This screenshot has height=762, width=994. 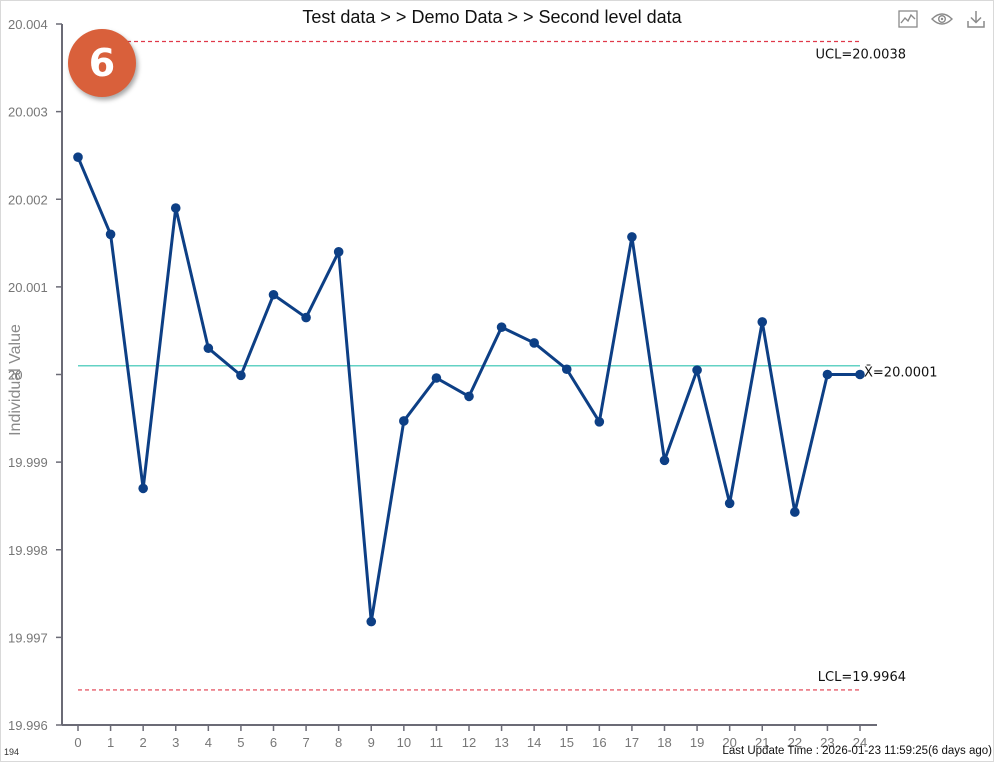 What do you see at coordinates (469, 742) in the screenshot?
I see `x-tick-label: 12` at bounding box center [469, 742].